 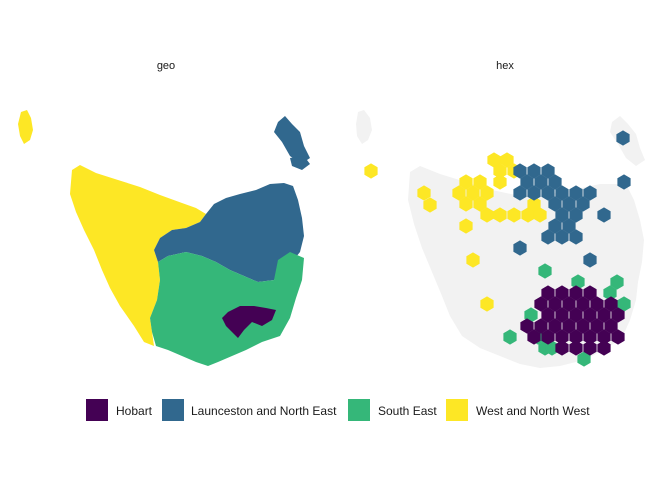 What do you see at coordinates (364, 127) in the screenshot?
I see `hex-basemap-king-island` at bounding box center [364, 127].